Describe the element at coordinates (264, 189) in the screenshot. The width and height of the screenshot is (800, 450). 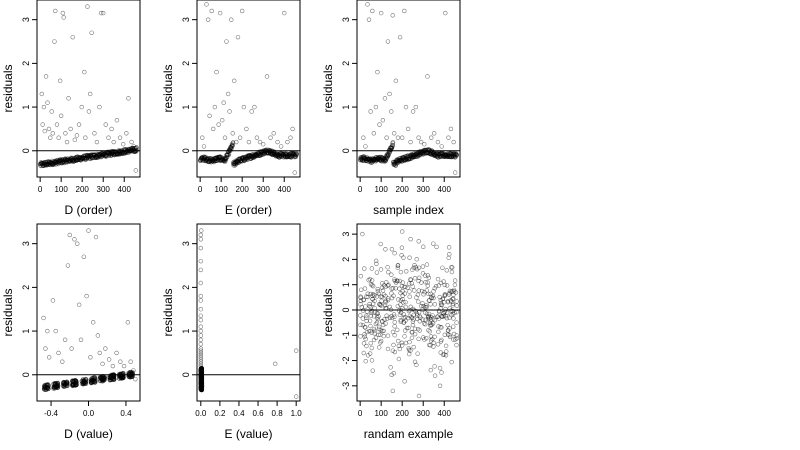
I see `x-tick-label: 300` at that location.